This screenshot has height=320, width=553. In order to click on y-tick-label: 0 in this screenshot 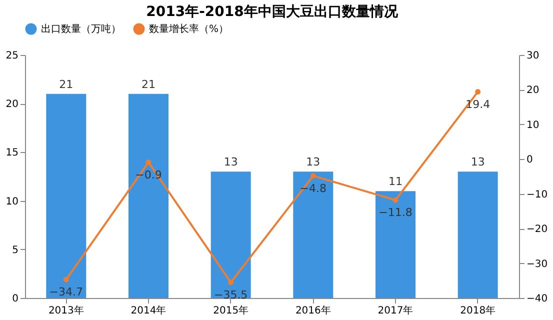, I will do `click(15, 299)`.